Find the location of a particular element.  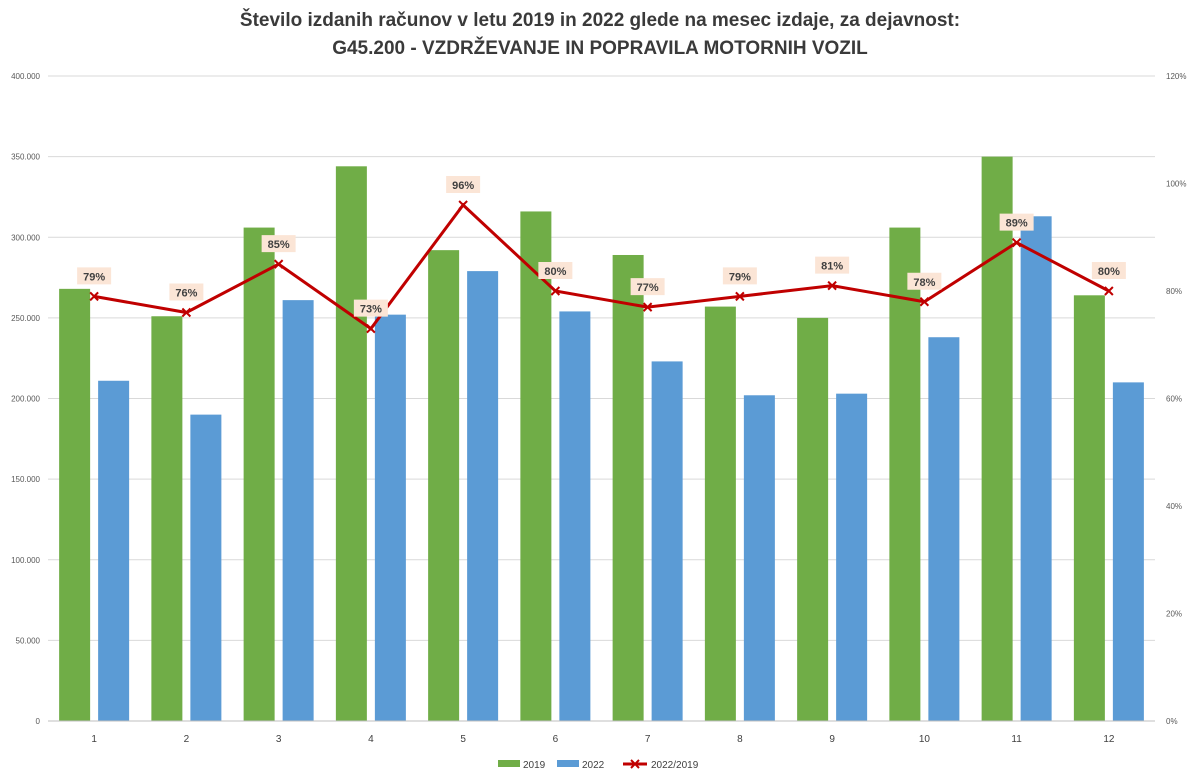

legend-label: 2019 is located at coordinates (534, 765).